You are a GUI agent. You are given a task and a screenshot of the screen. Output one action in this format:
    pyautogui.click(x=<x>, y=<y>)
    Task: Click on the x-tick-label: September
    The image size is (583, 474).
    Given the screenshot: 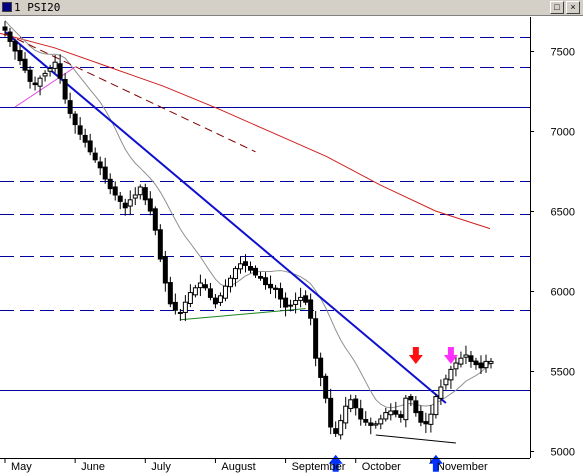 What is the action you would take?
    pyautogui.click(x=319, y=467)
    